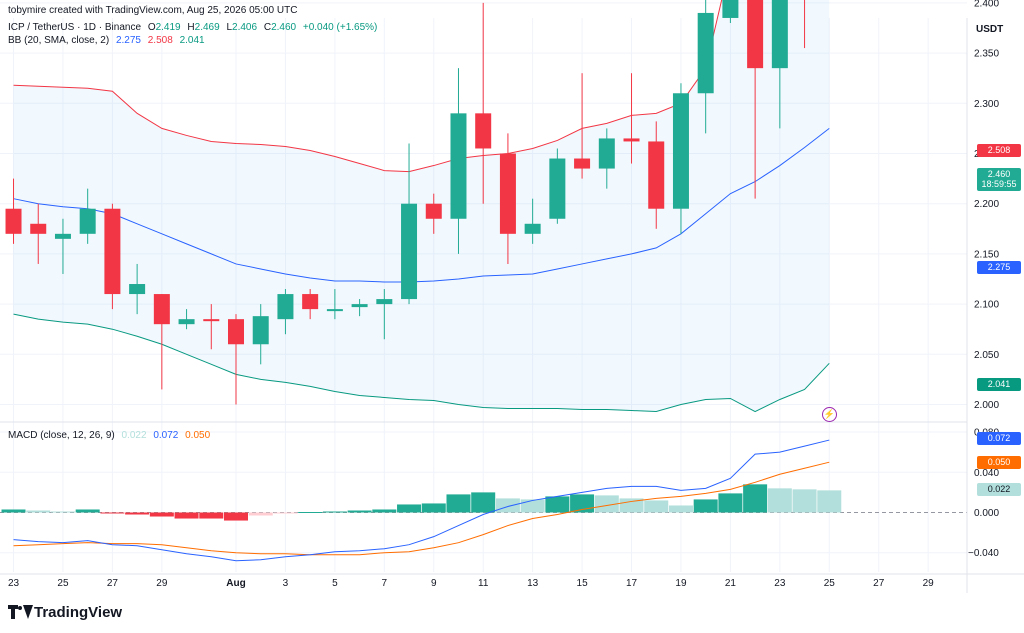 The height and width of the screenshot is (633, 1024). What do you see at coordinates (990, 29) in the screenshot?
I see `currency-label: USDT` at bounding box center [990, 29].